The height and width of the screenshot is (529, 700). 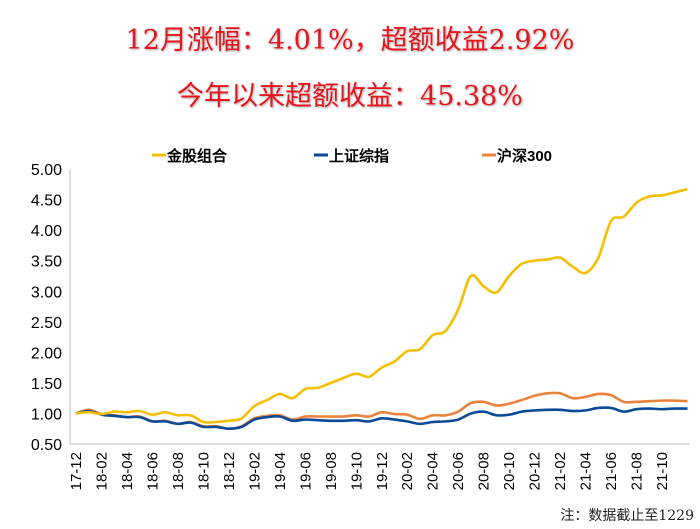 I want to click on legend-item-0: 金股组合, so click(x=190, y=156).